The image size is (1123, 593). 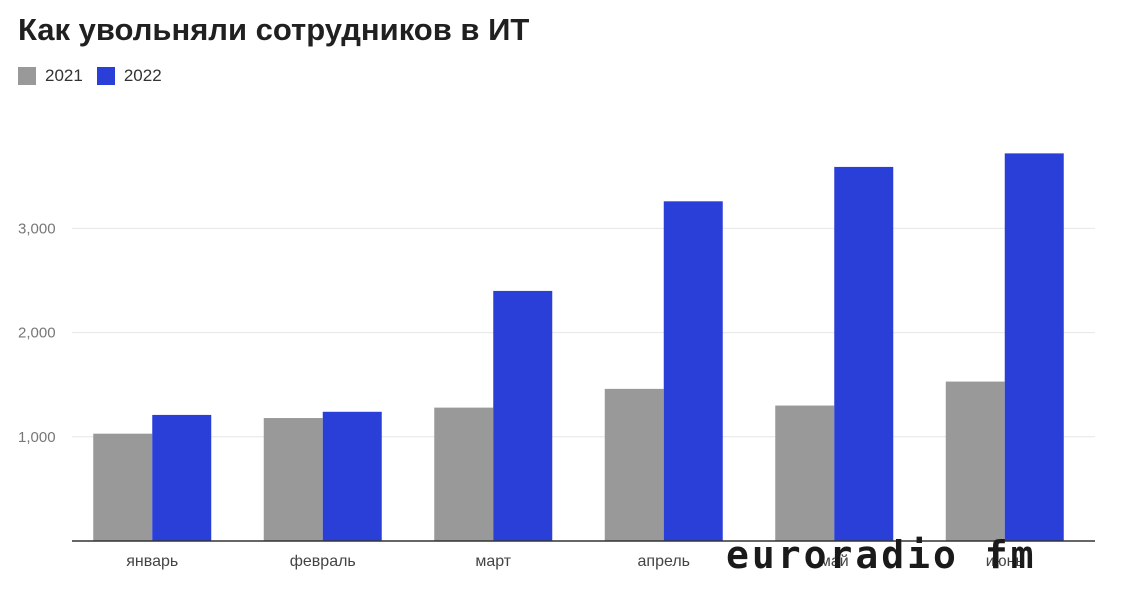 I want to click on x-tick-label-2: март, so click(x=493, y=561).